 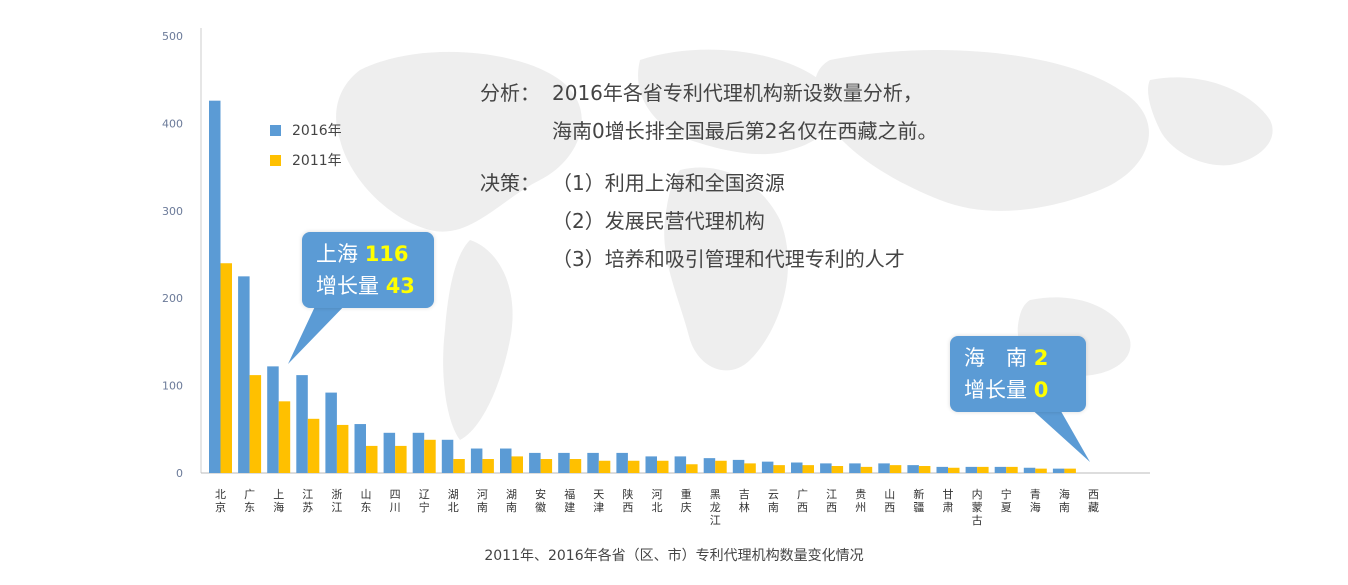 I want to click on legend-label-2016: 2016年, so click(x=317, y=131).